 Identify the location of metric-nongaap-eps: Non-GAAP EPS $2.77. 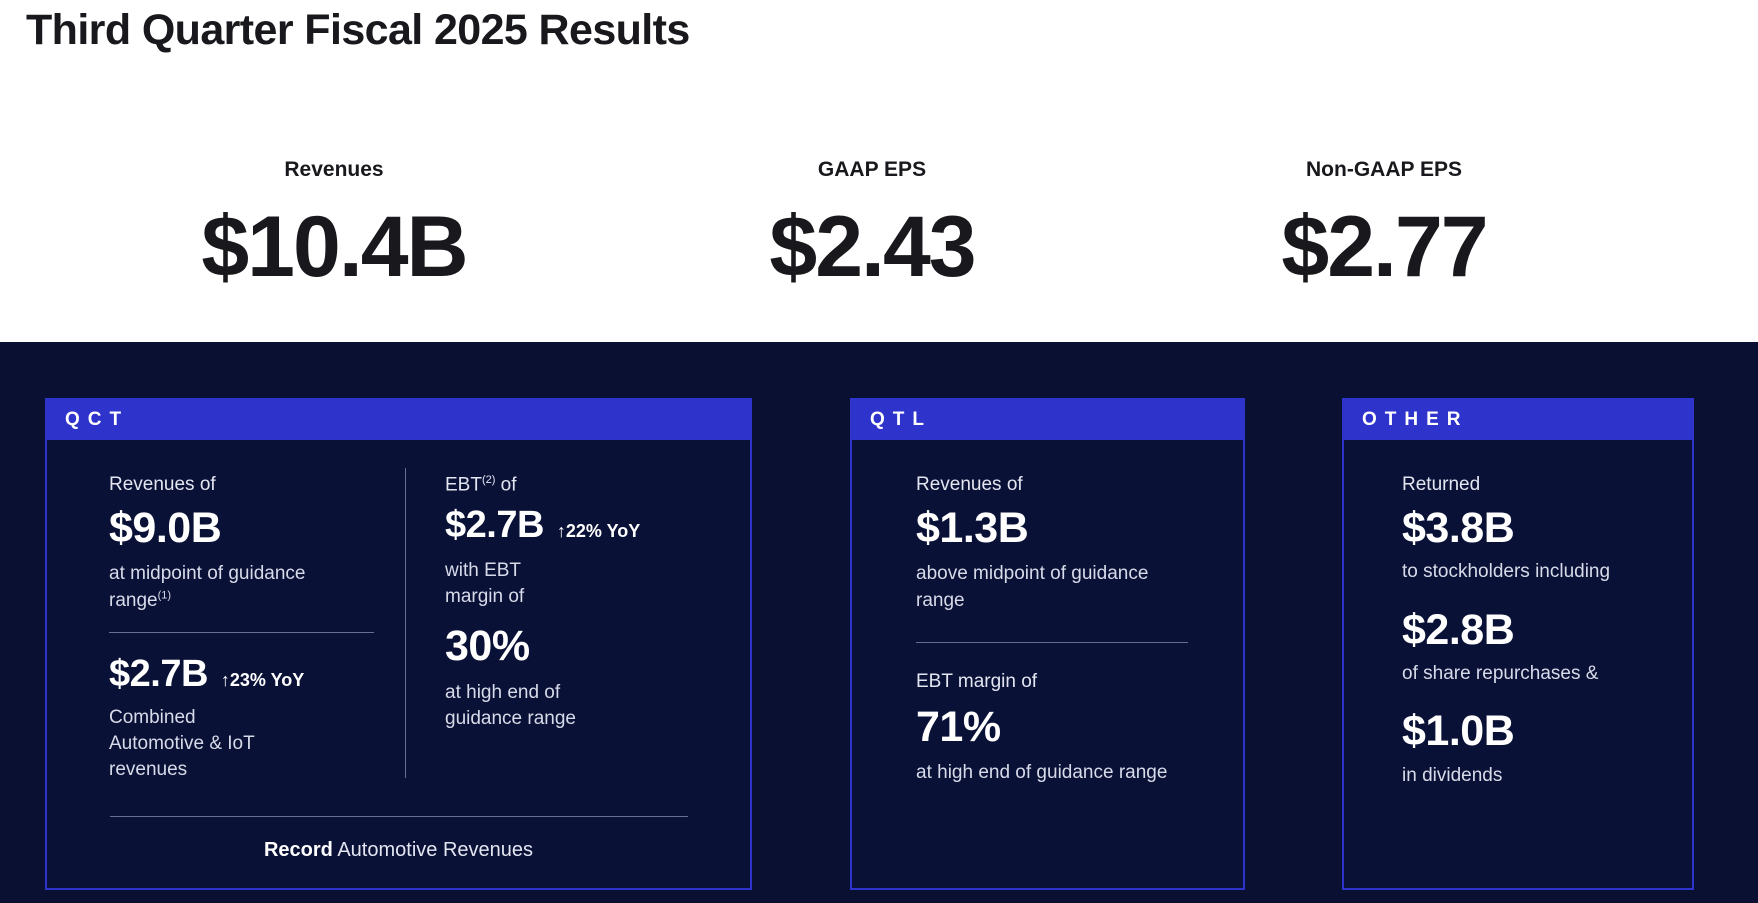
(1384, 226).